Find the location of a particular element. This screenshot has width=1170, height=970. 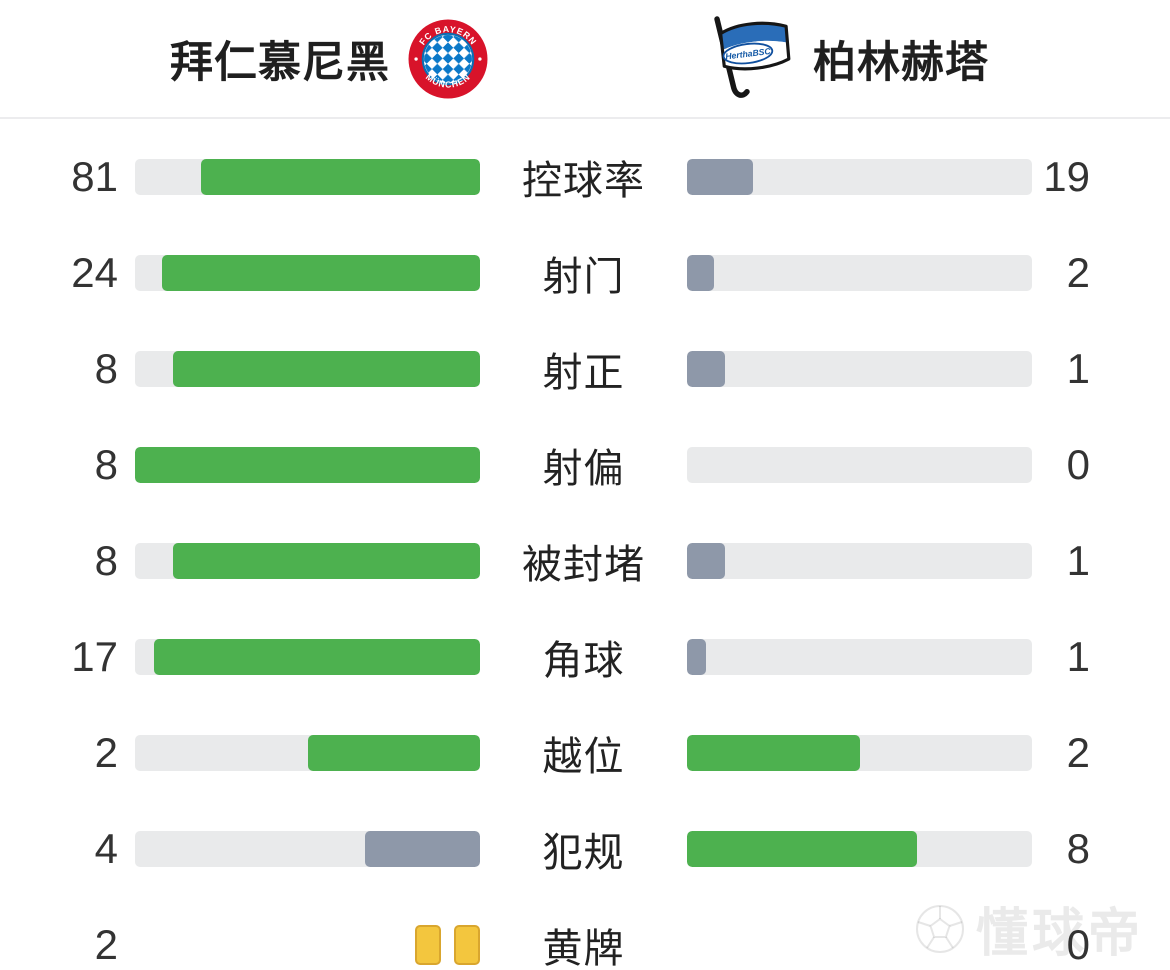

stat-label: 被封堵 is located at coordinates (583, 565).